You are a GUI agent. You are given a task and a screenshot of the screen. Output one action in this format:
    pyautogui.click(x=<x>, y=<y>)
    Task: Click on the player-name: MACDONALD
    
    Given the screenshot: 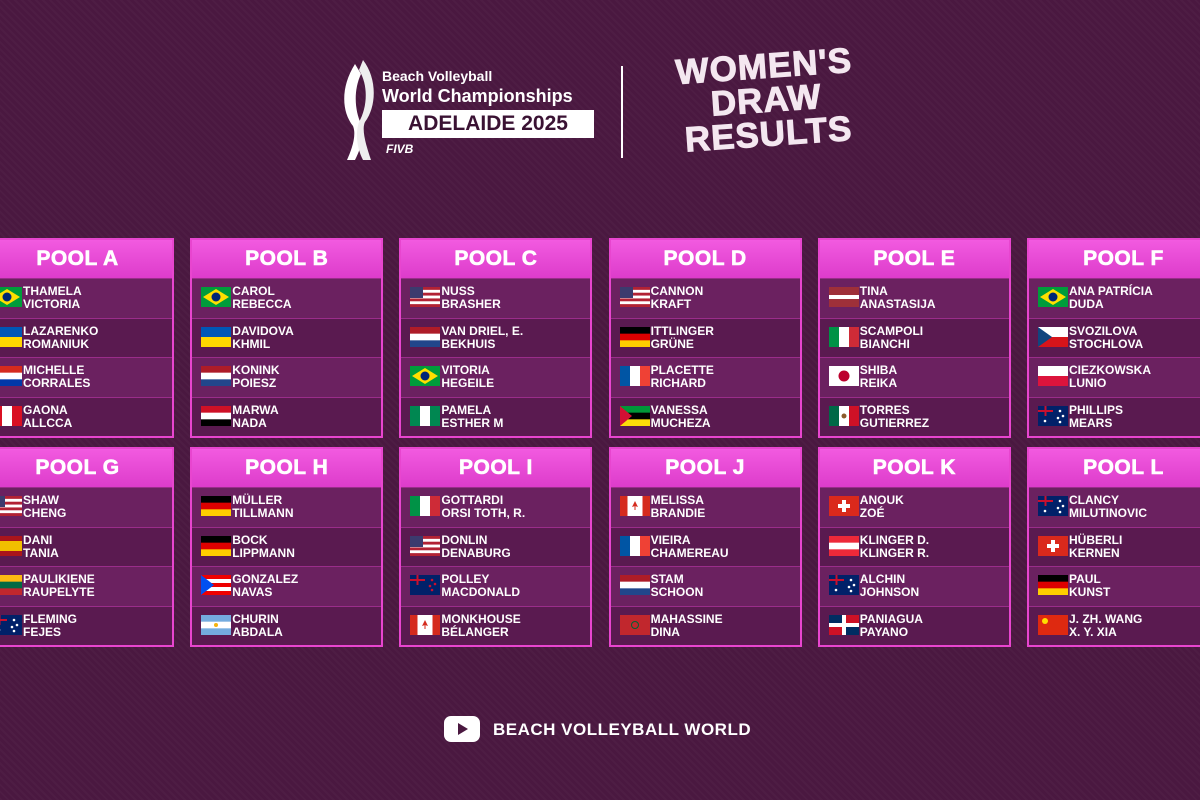 What is the action you would take?
    pyautogui.click(x=481, y=592)
    